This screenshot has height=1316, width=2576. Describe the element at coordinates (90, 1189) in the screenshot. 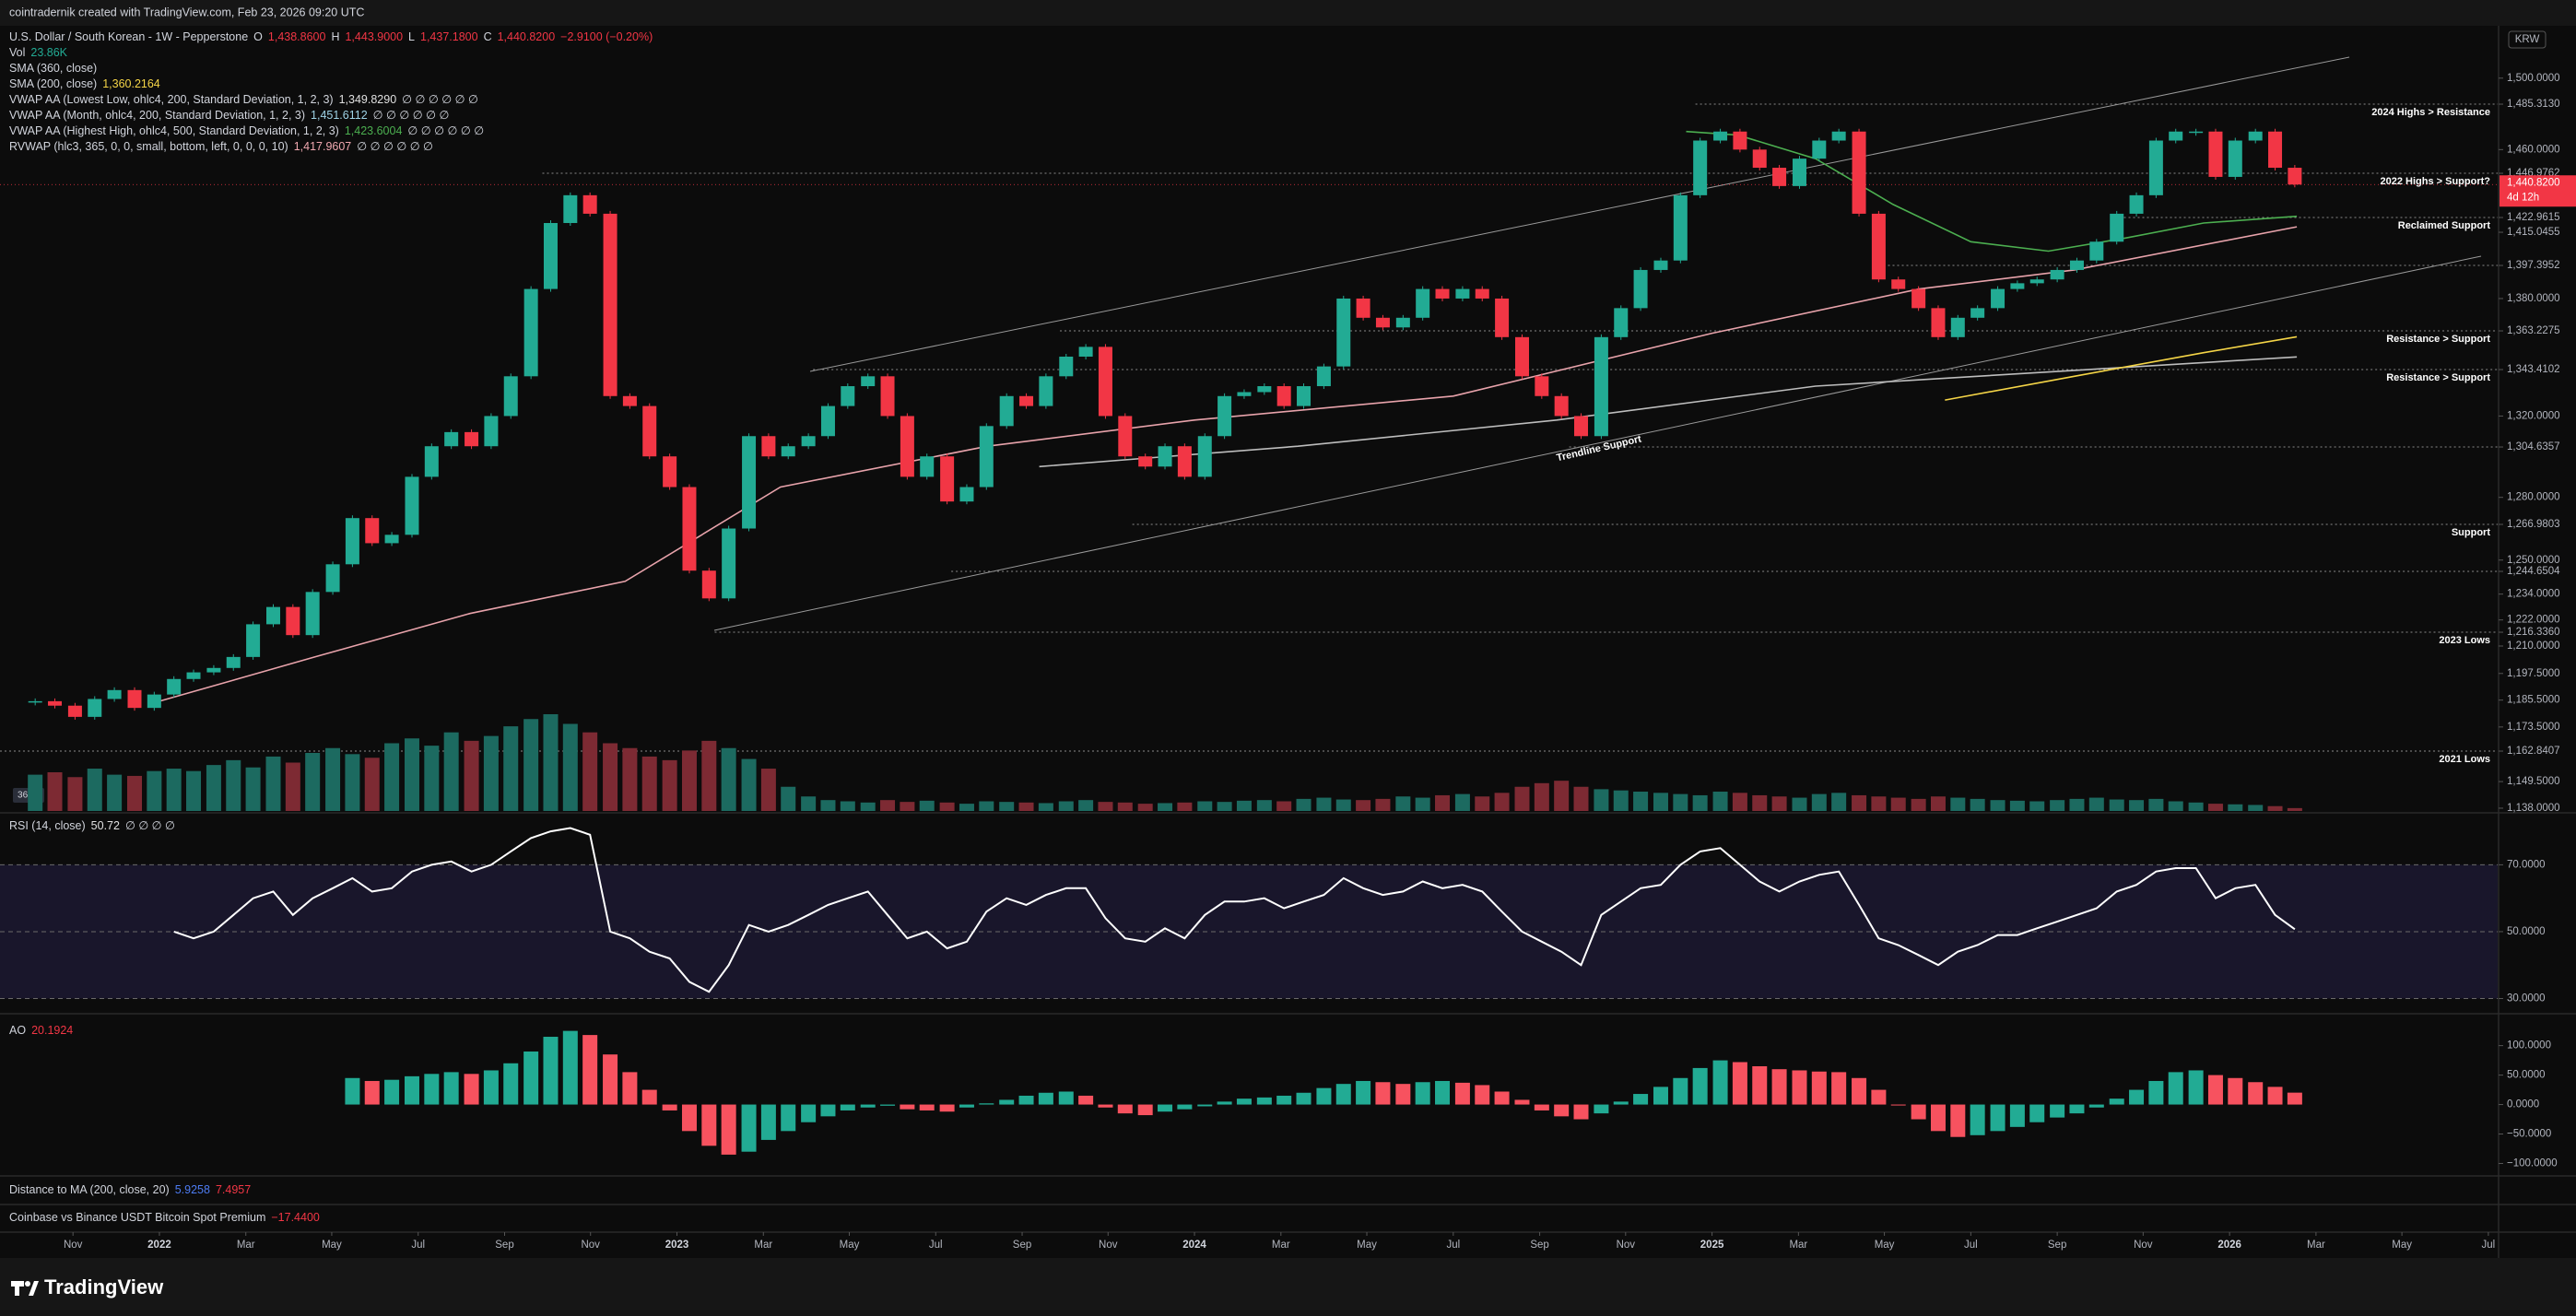

I see `legend-part: Distance to MA (200, close, 20)` at that location.